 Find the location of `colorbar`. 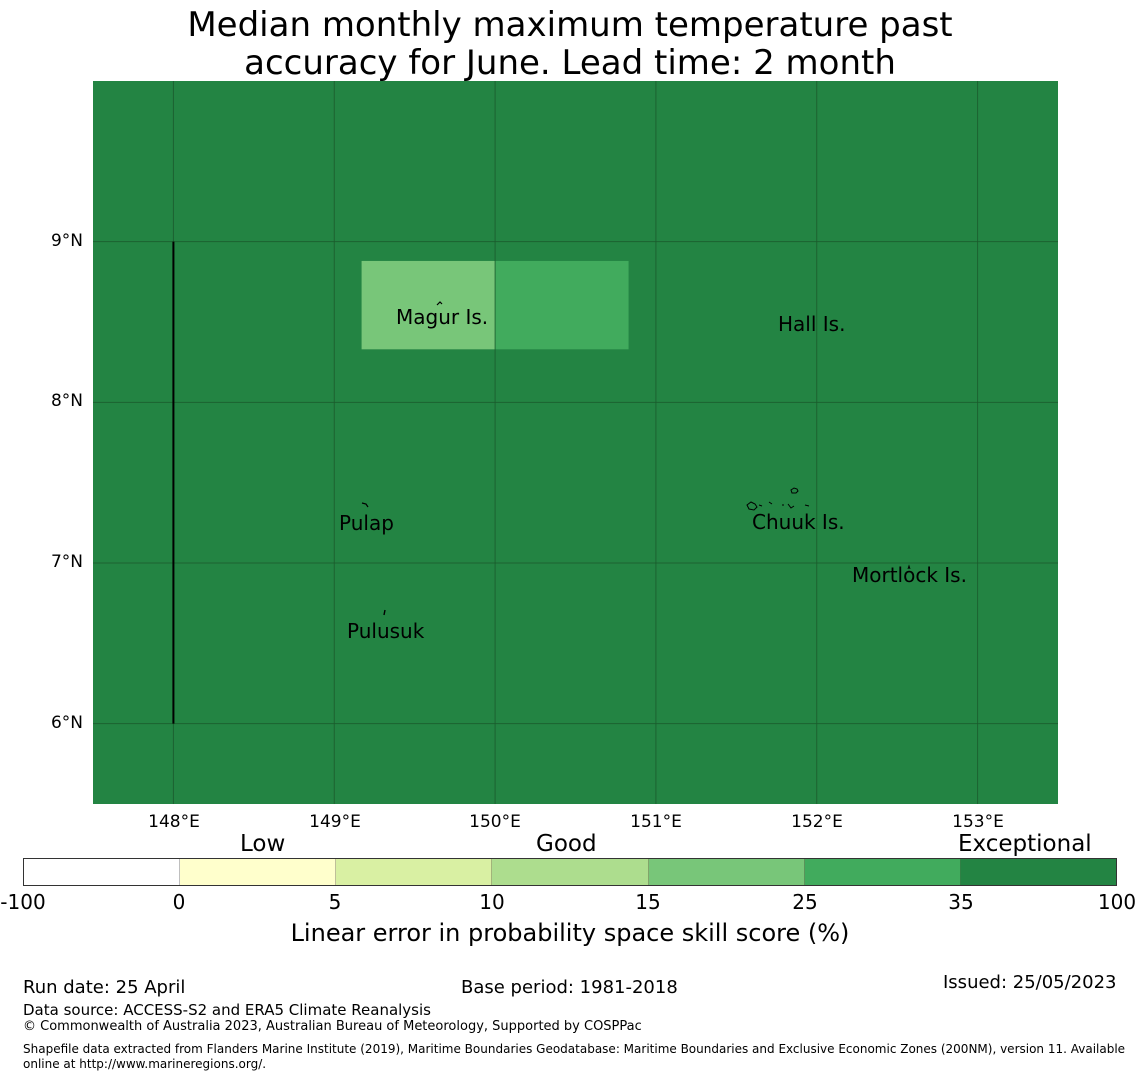

colorbar is located at coordinates (570, 872).